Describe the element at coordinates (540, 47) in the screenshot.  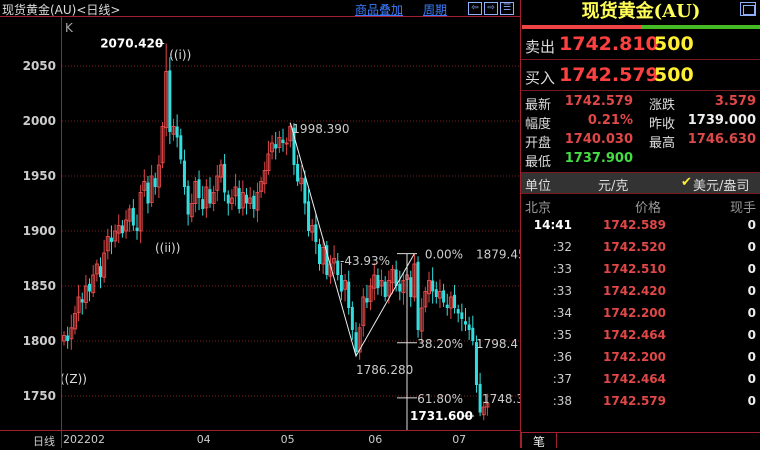
I see `ask-label: 卖出` at that location.